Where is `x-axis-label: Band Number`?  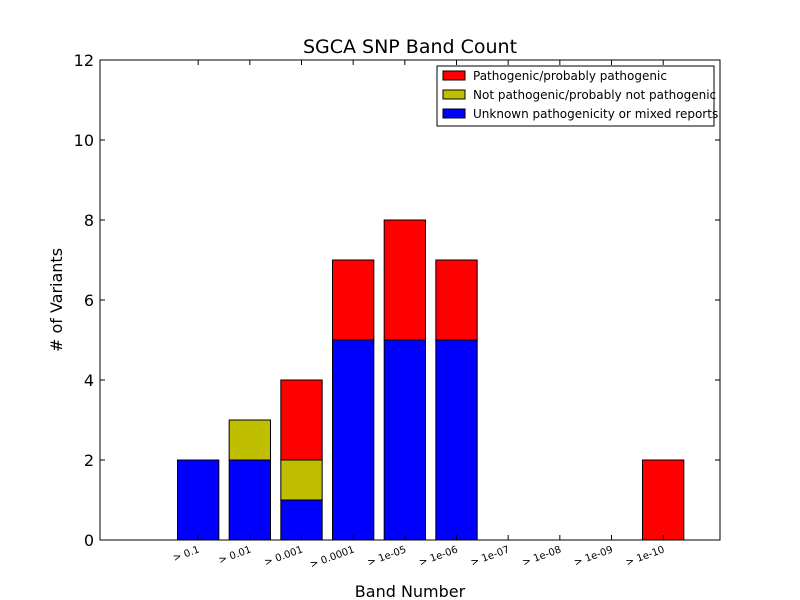
x-axis-label: Band Number is located at coordinates (410, 591).